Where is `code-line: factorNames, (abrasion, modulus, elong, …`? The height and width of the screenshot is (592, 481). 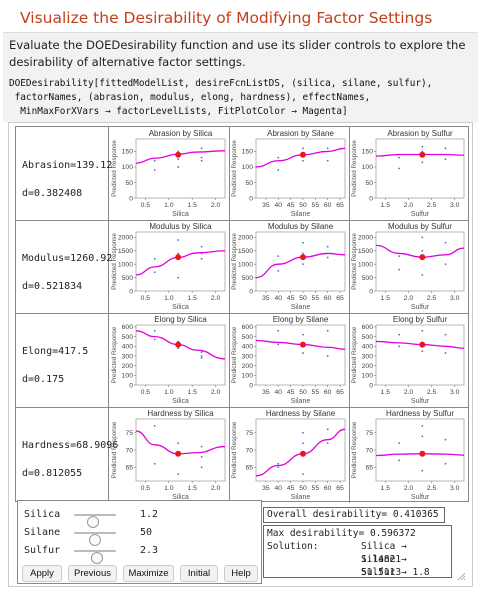
code-line: factorNames, (abrasion, modulus, elong, … is located at coordinates (190, 97).